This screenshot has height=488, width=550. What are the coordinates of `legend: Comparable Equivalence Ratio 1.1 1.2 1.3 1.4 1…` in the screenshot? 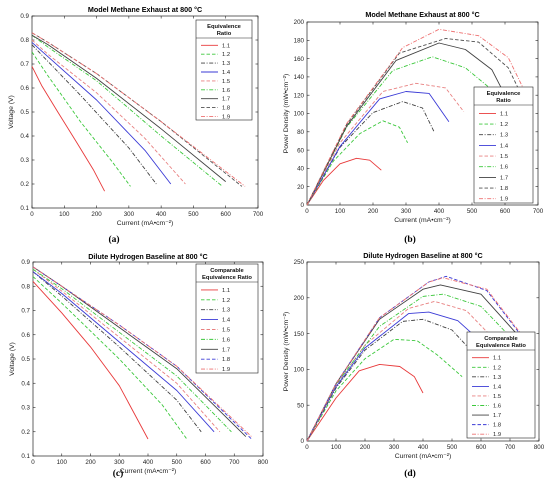 It's located at (227, 318).